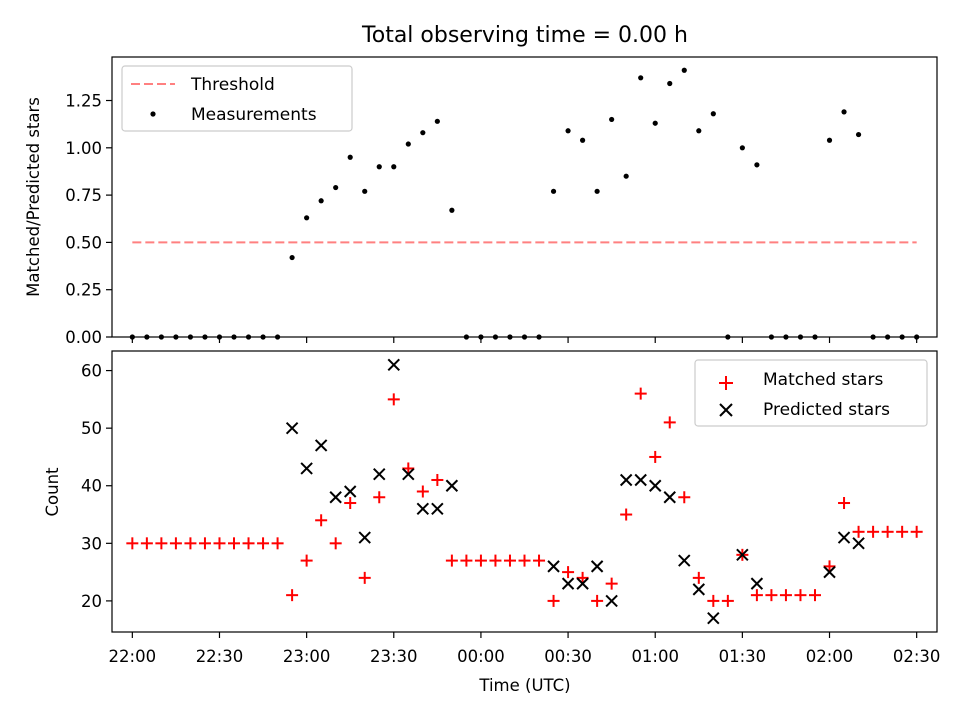 The width and height of the screenshot is (960, 720). Describe the element at coordinates (83, 242) in the screenshot. I see `top-y-tick-label: 0.50` at that location.